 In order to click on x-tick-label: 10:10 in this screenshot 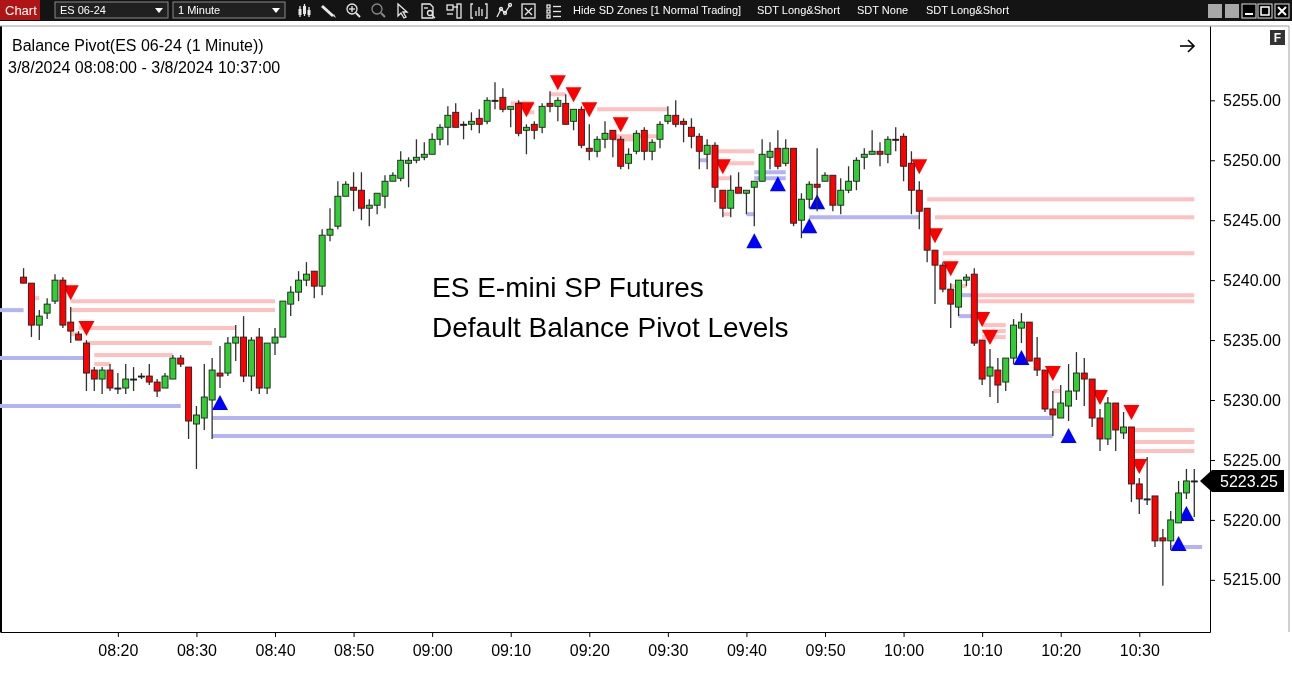, I will do `click(982, 651)`.